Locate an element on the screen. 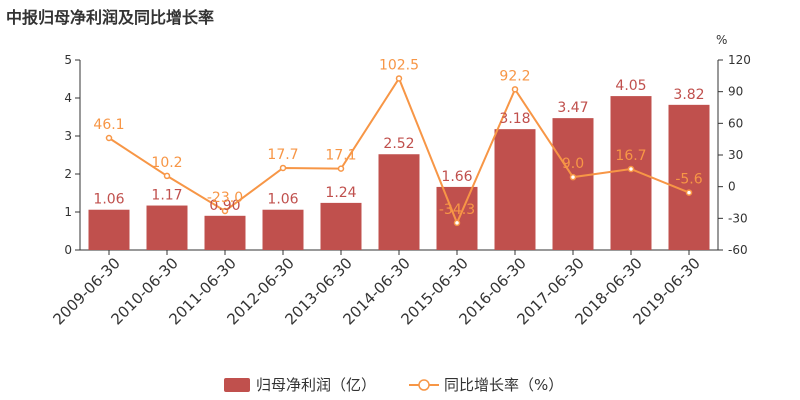 This screenshot has height=400, width=800. legend-bar-swatch is located at coordinates (237, 385).